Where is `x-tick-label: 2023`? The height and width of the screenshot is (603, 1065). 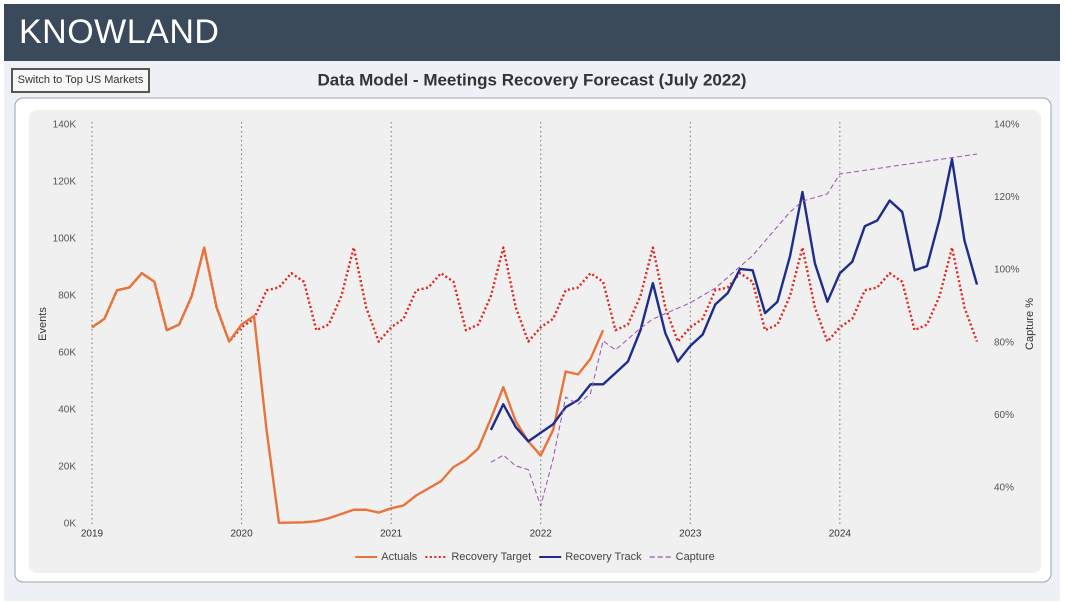
x-tick-label: 2023 is located at coordinates (690, 534).